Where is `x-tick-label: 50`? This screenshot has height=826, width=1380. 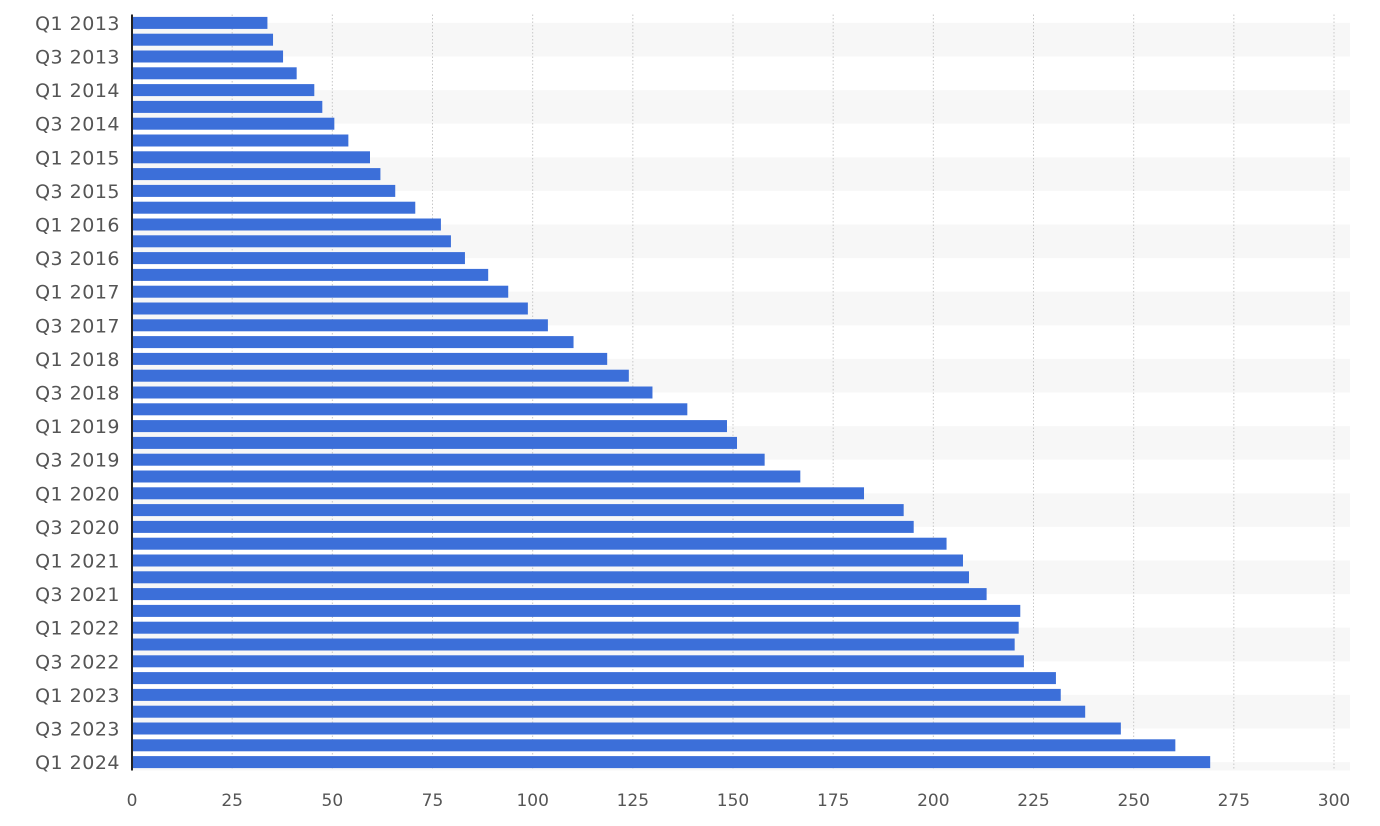
x-tick-label: 50 is located at coordinates (333, 801).